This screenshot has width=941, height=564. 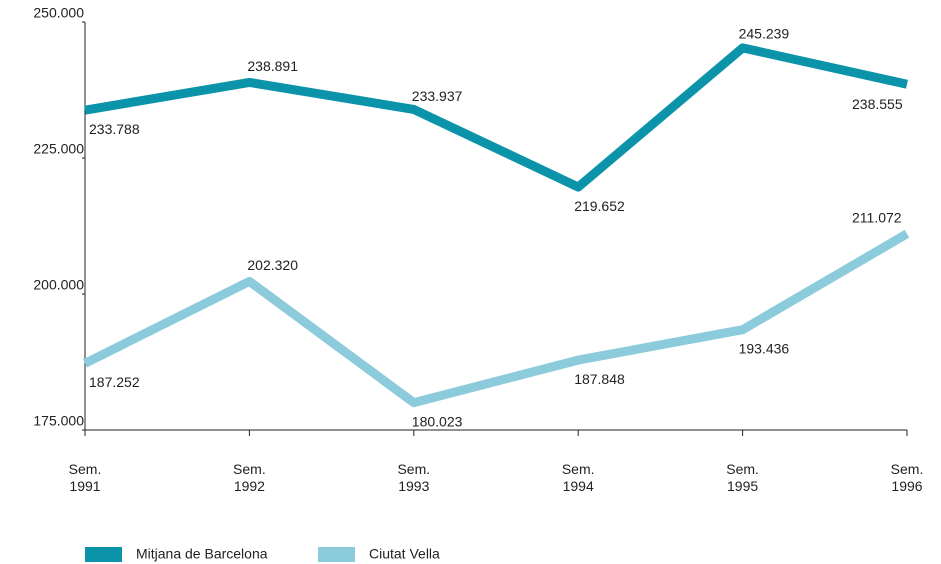 What do you see at coordinates (437, 96) in the screenshot?
I see `data-label: 233.937` at bounding box center [437, 96].